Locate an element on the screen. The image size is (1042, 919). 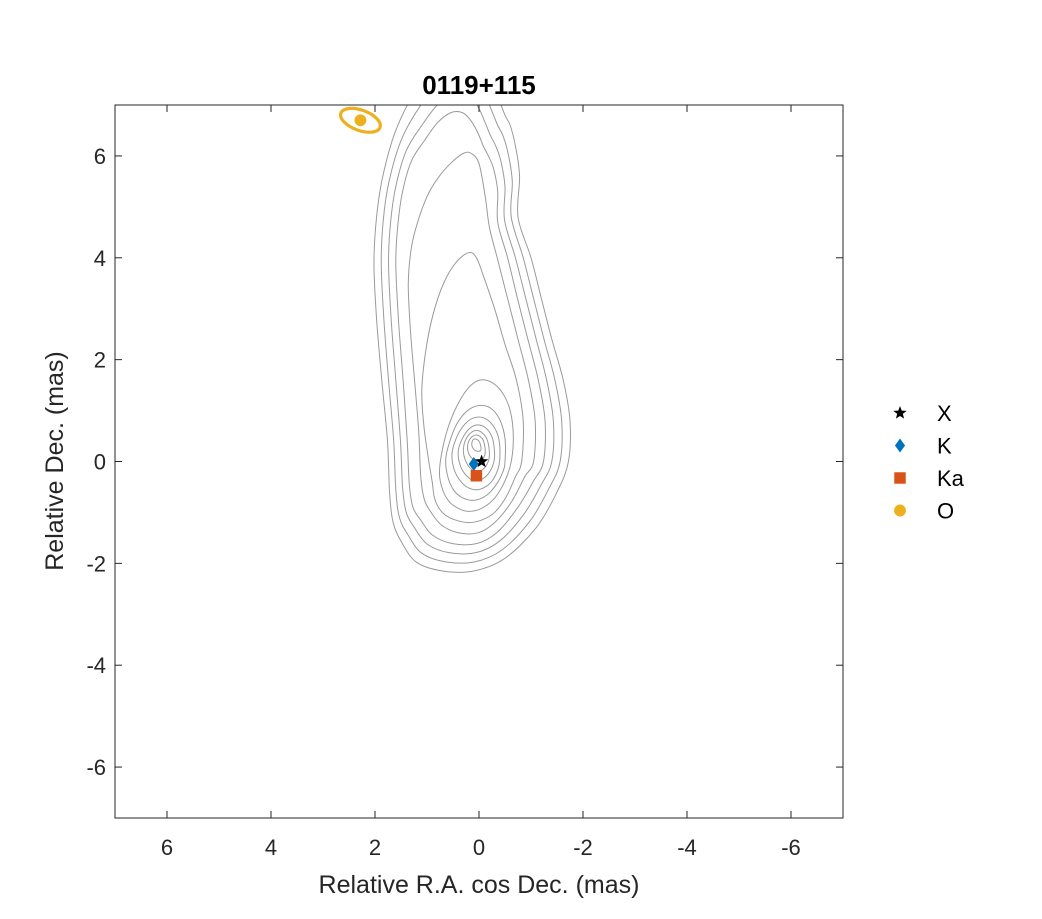
x-tick-label: -2 is located at coordinates (583, 847).